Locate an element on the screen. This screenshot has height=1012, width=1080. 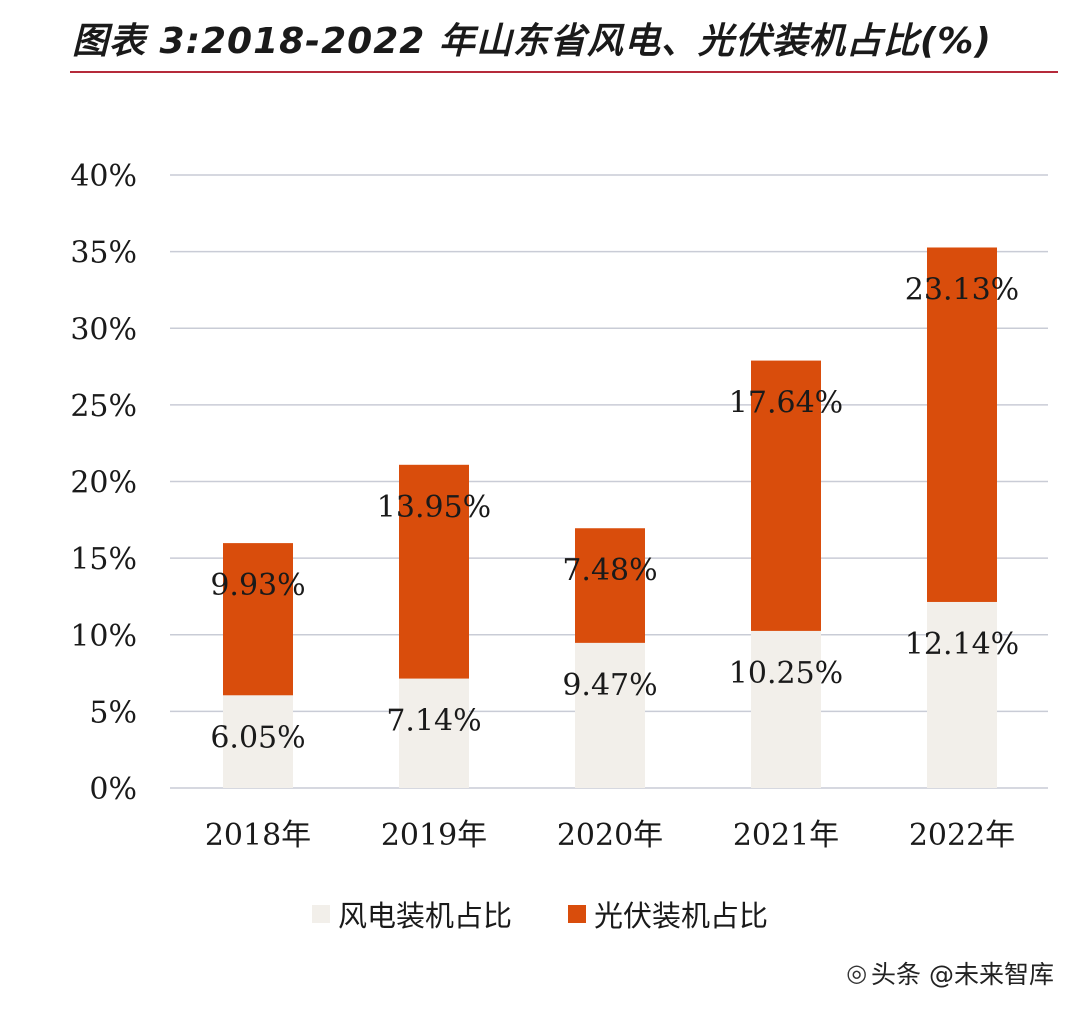
y-tick-label: 40% is located at coordinates (103, 176).